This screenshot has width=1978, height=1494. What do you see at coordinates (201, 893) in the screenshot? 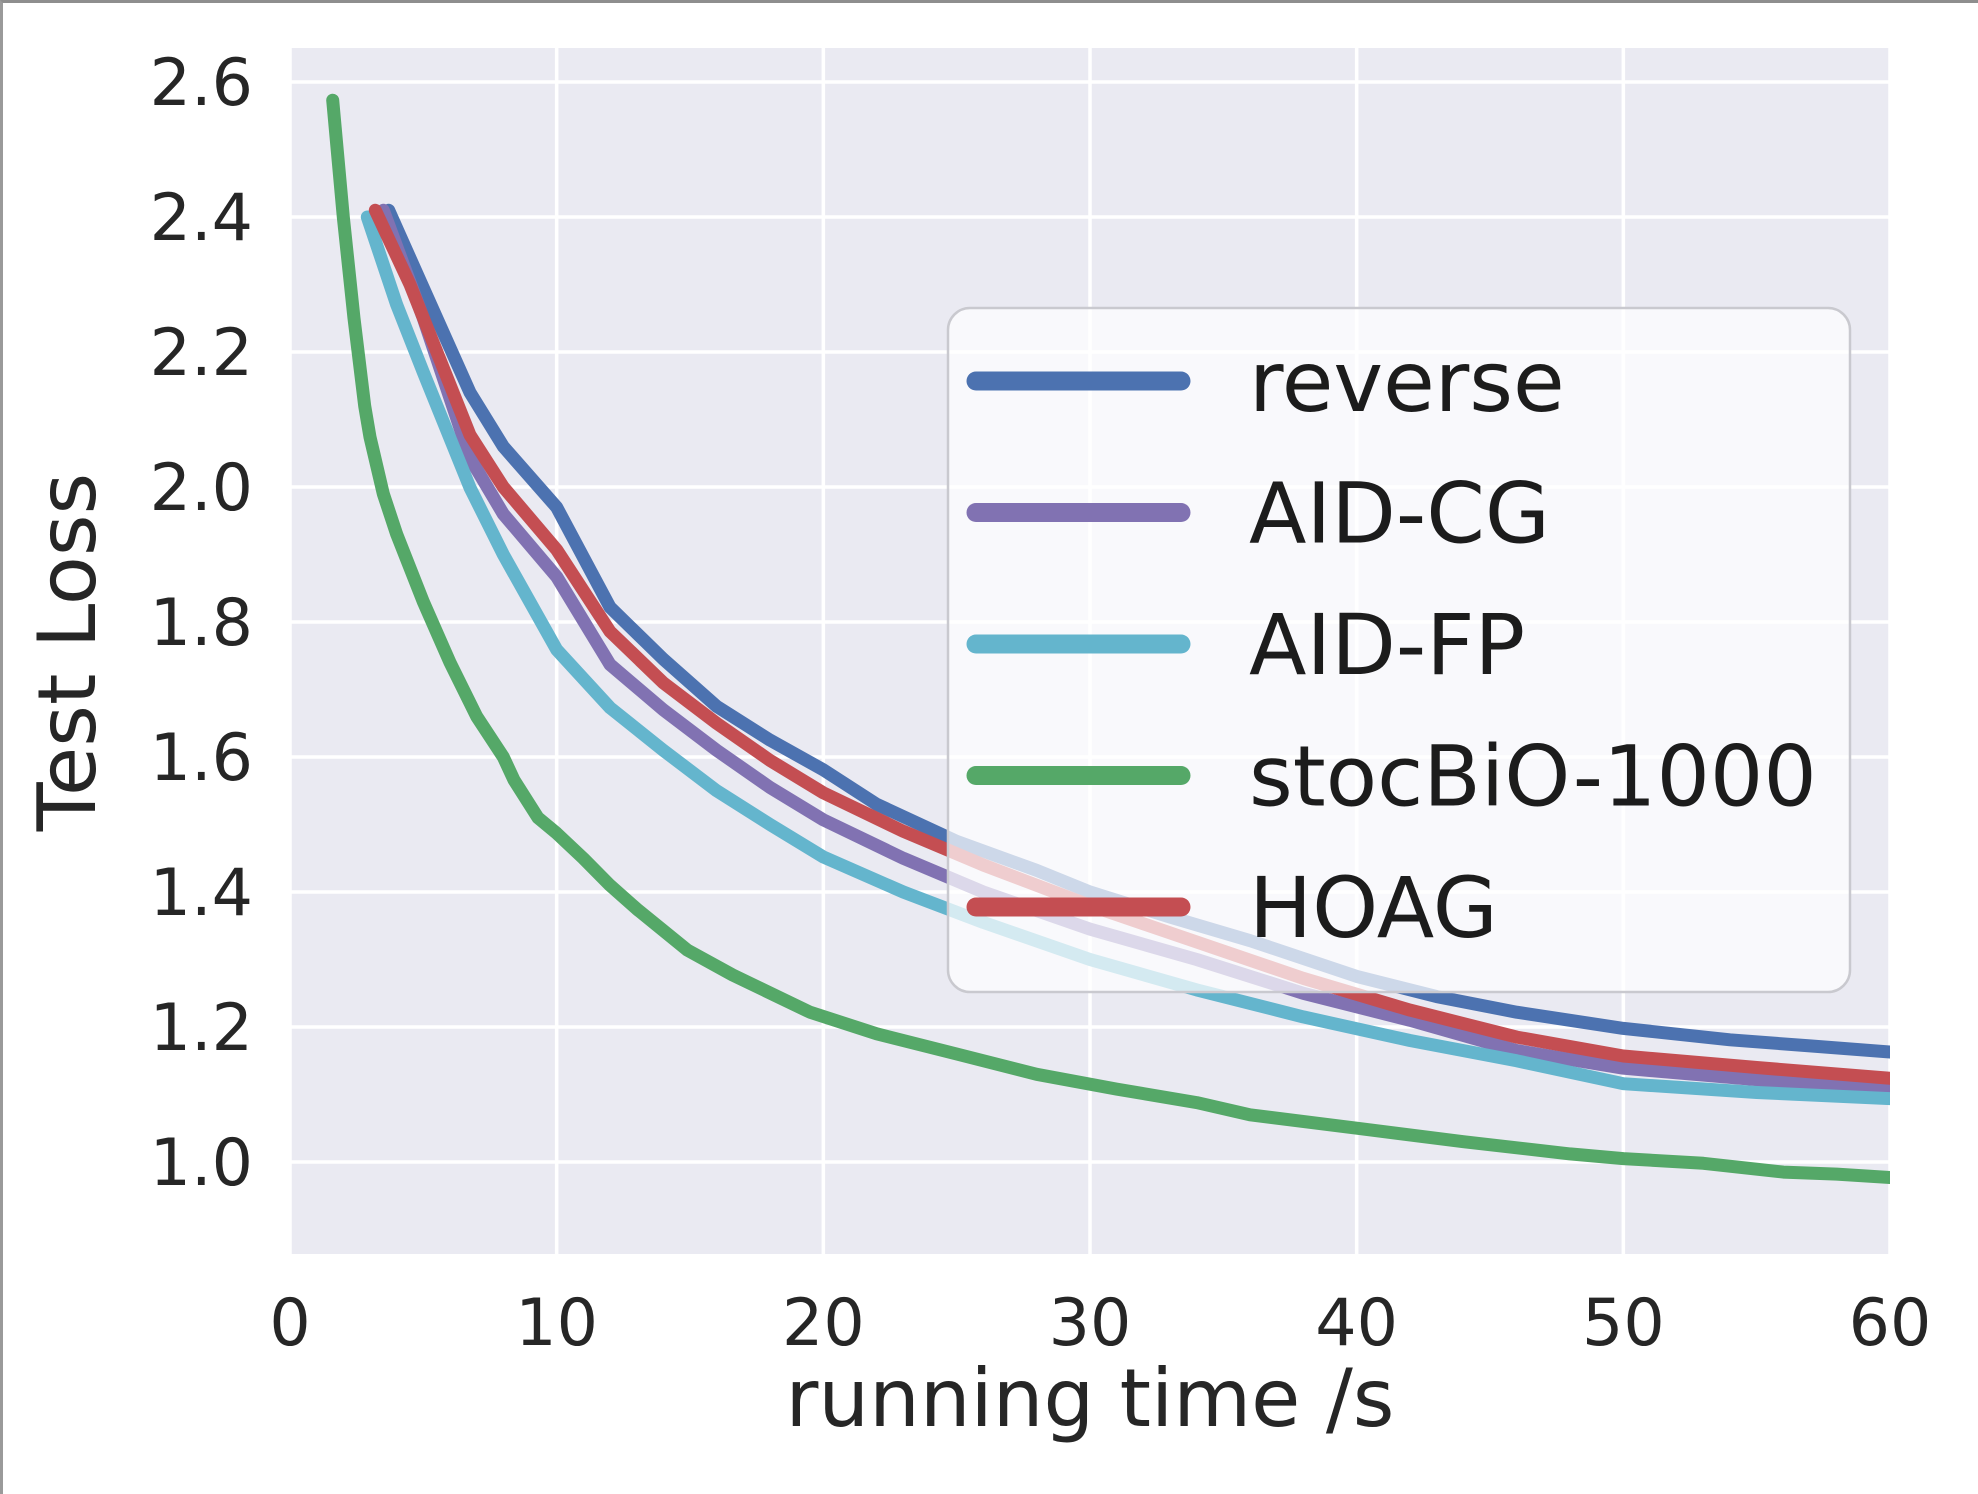
I see `y-tick-label-1.4: 1.4` at bounding box center [201, 893].